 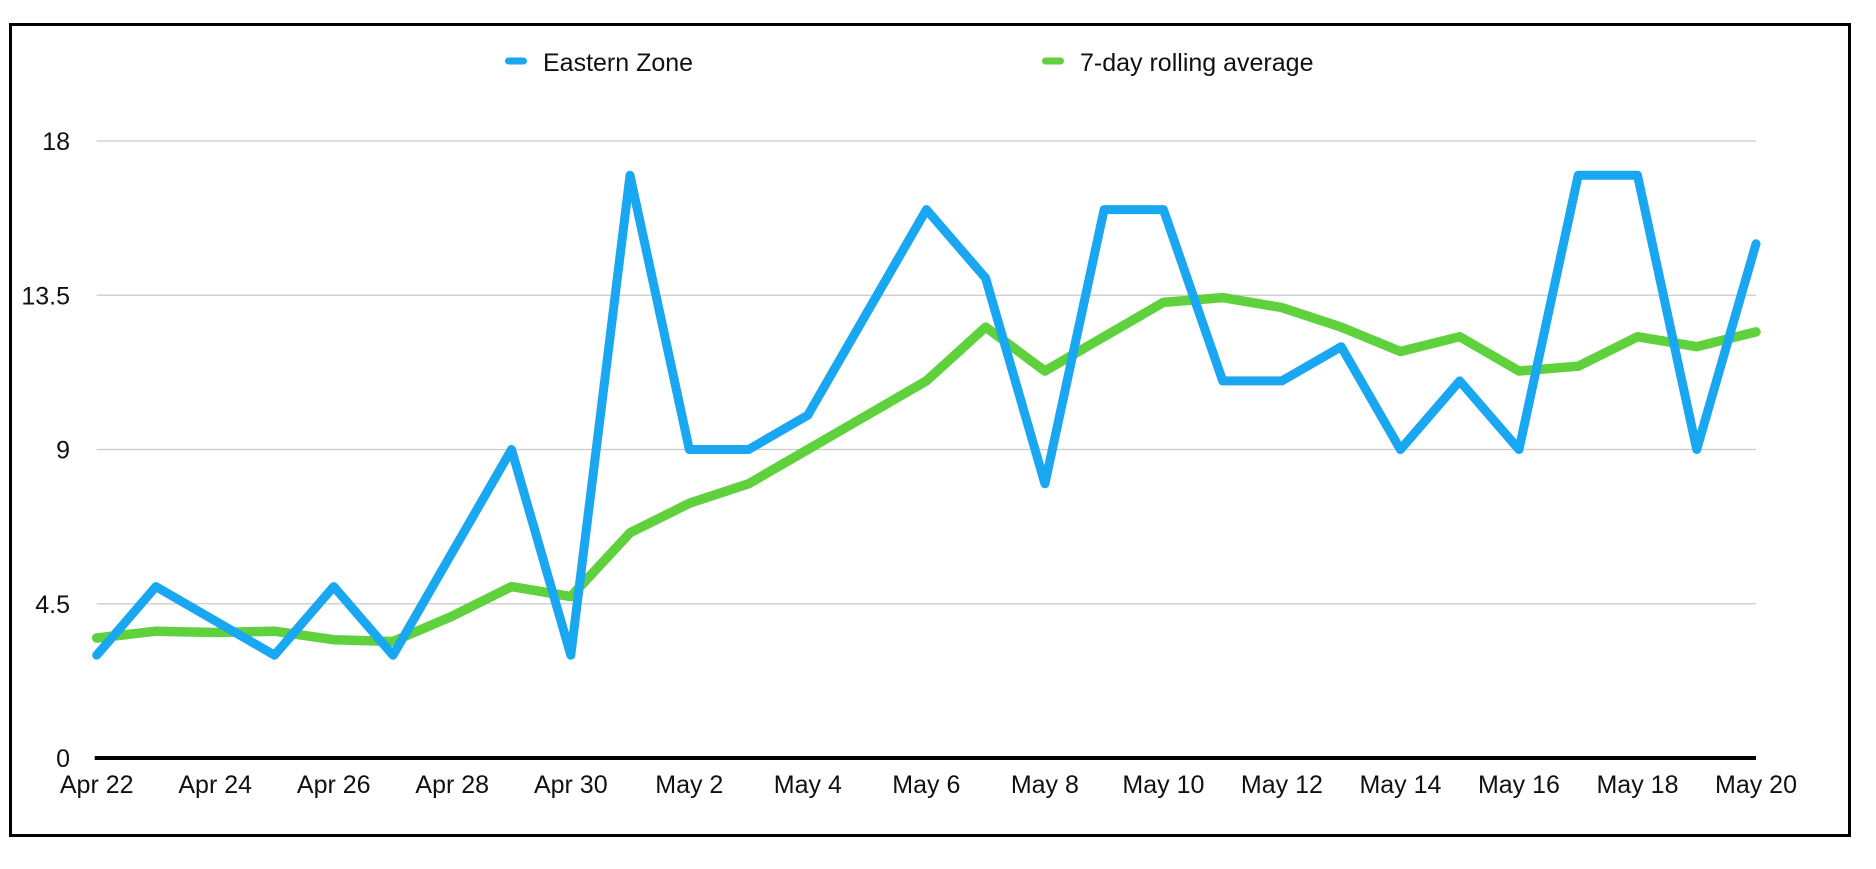 What do you see at coordinates (452, 785) in the screenshot?
I see `x-tick-label: Apr 28` at bounding box center [452, 785].